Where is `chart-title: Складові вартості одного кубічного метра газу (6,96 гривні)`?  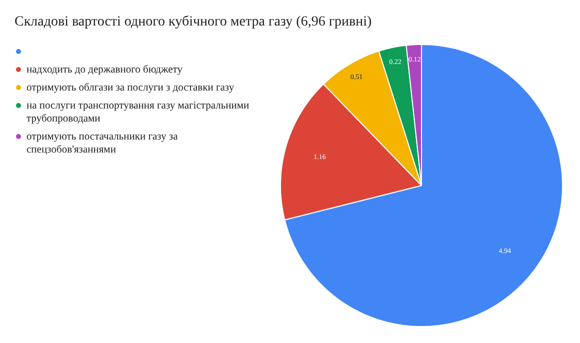 chart-title: Складові вартості одного кубічного метра газу (6,96 гривні) is located at coordinates (193, 22).